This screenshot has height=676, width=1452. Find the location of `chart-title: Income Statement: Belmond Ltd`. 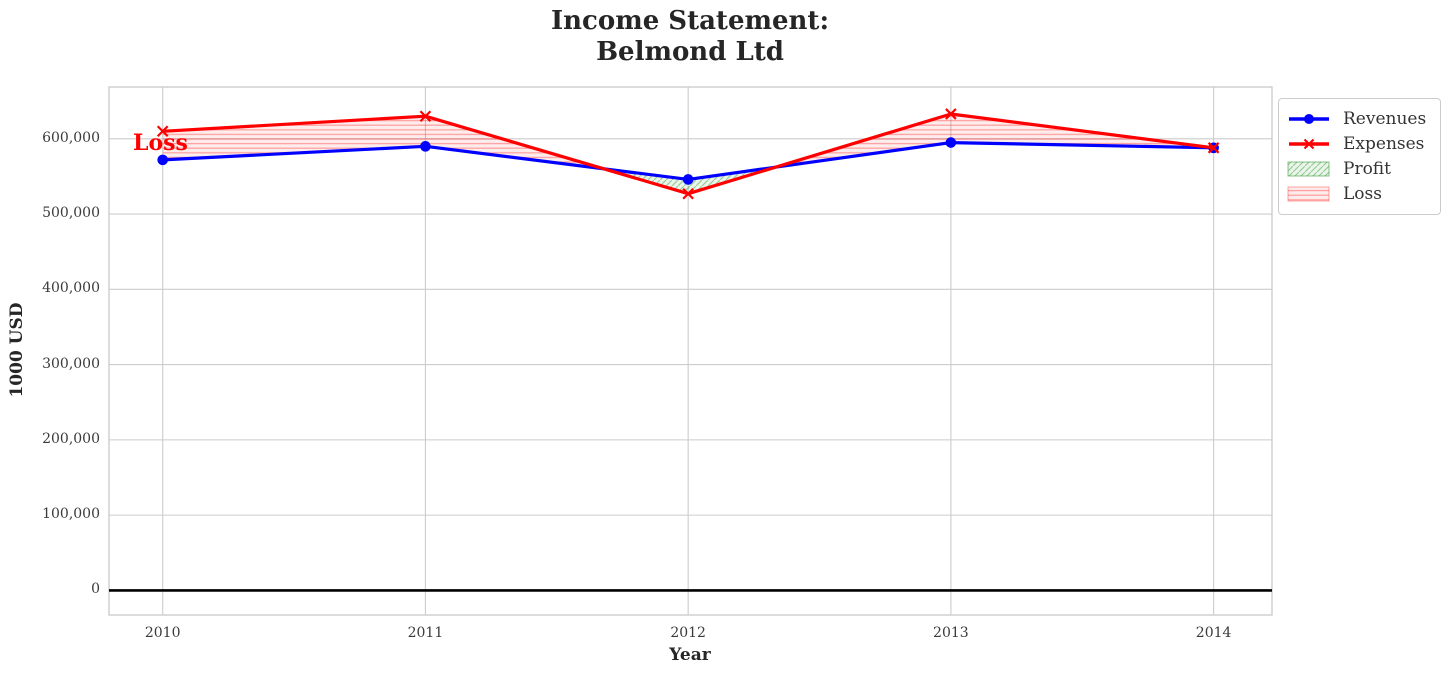

chart-title: Income Statement: Belmond Ltd is located at coordinates (690, 37).